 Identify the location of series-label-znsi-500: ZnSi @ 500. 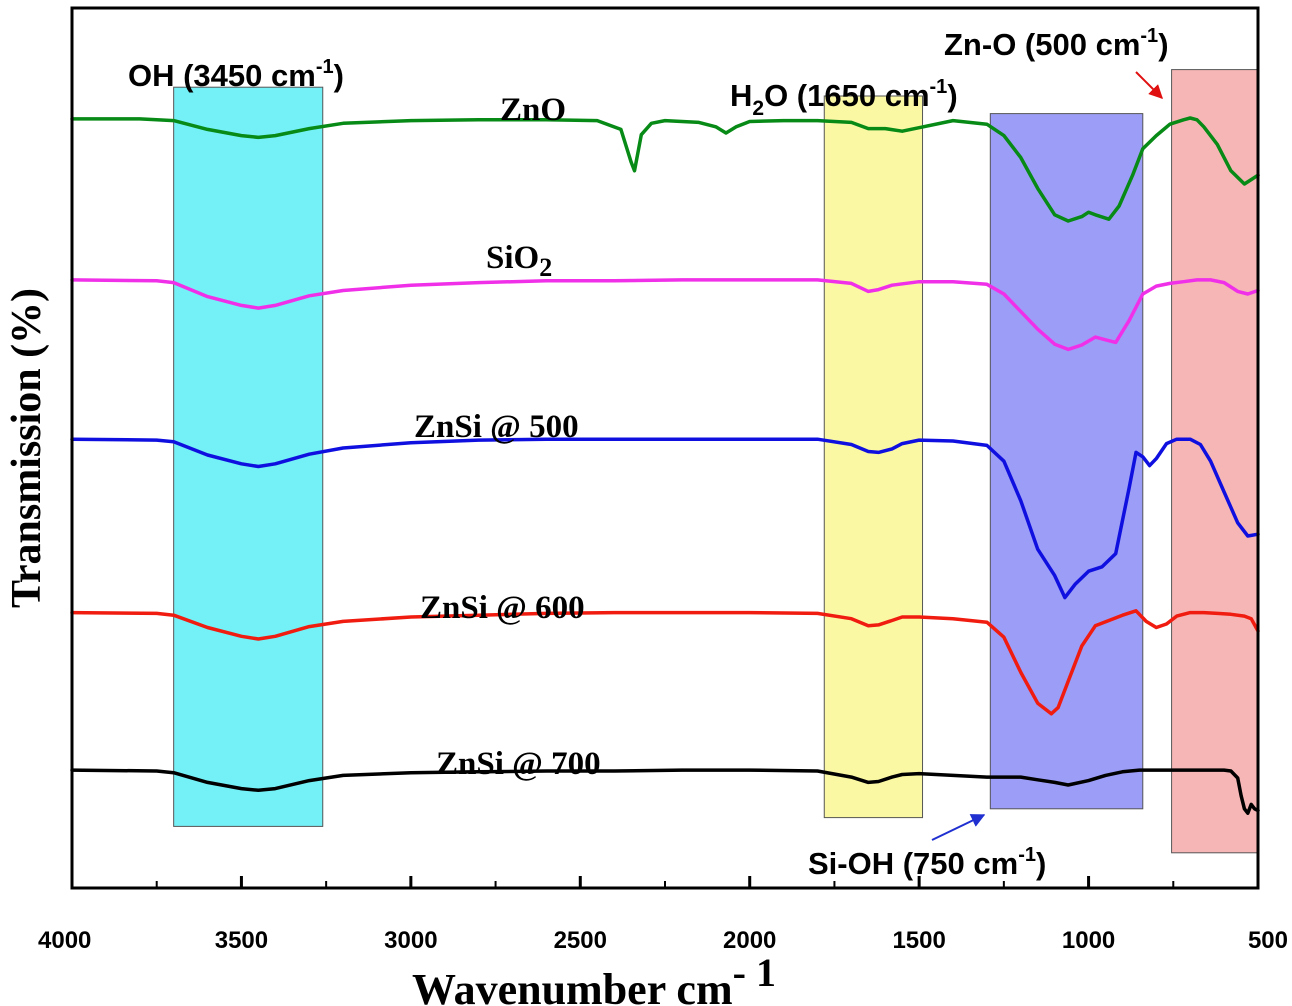
(496, 427).